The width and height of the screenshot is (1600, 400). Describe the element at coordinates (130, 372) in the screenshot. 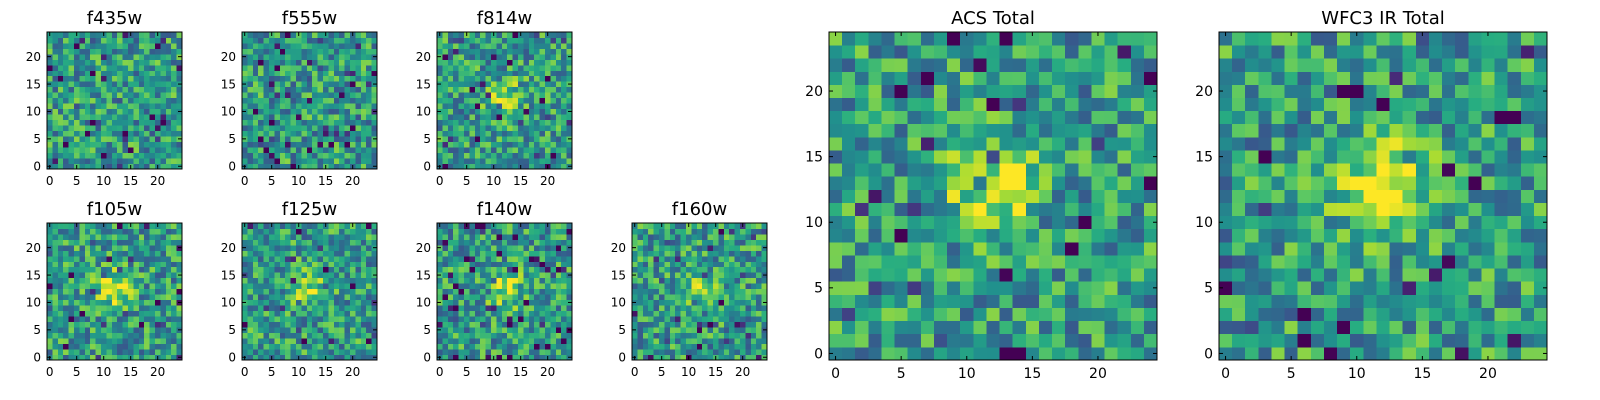

I see `x-tick-label: 15` at that location.